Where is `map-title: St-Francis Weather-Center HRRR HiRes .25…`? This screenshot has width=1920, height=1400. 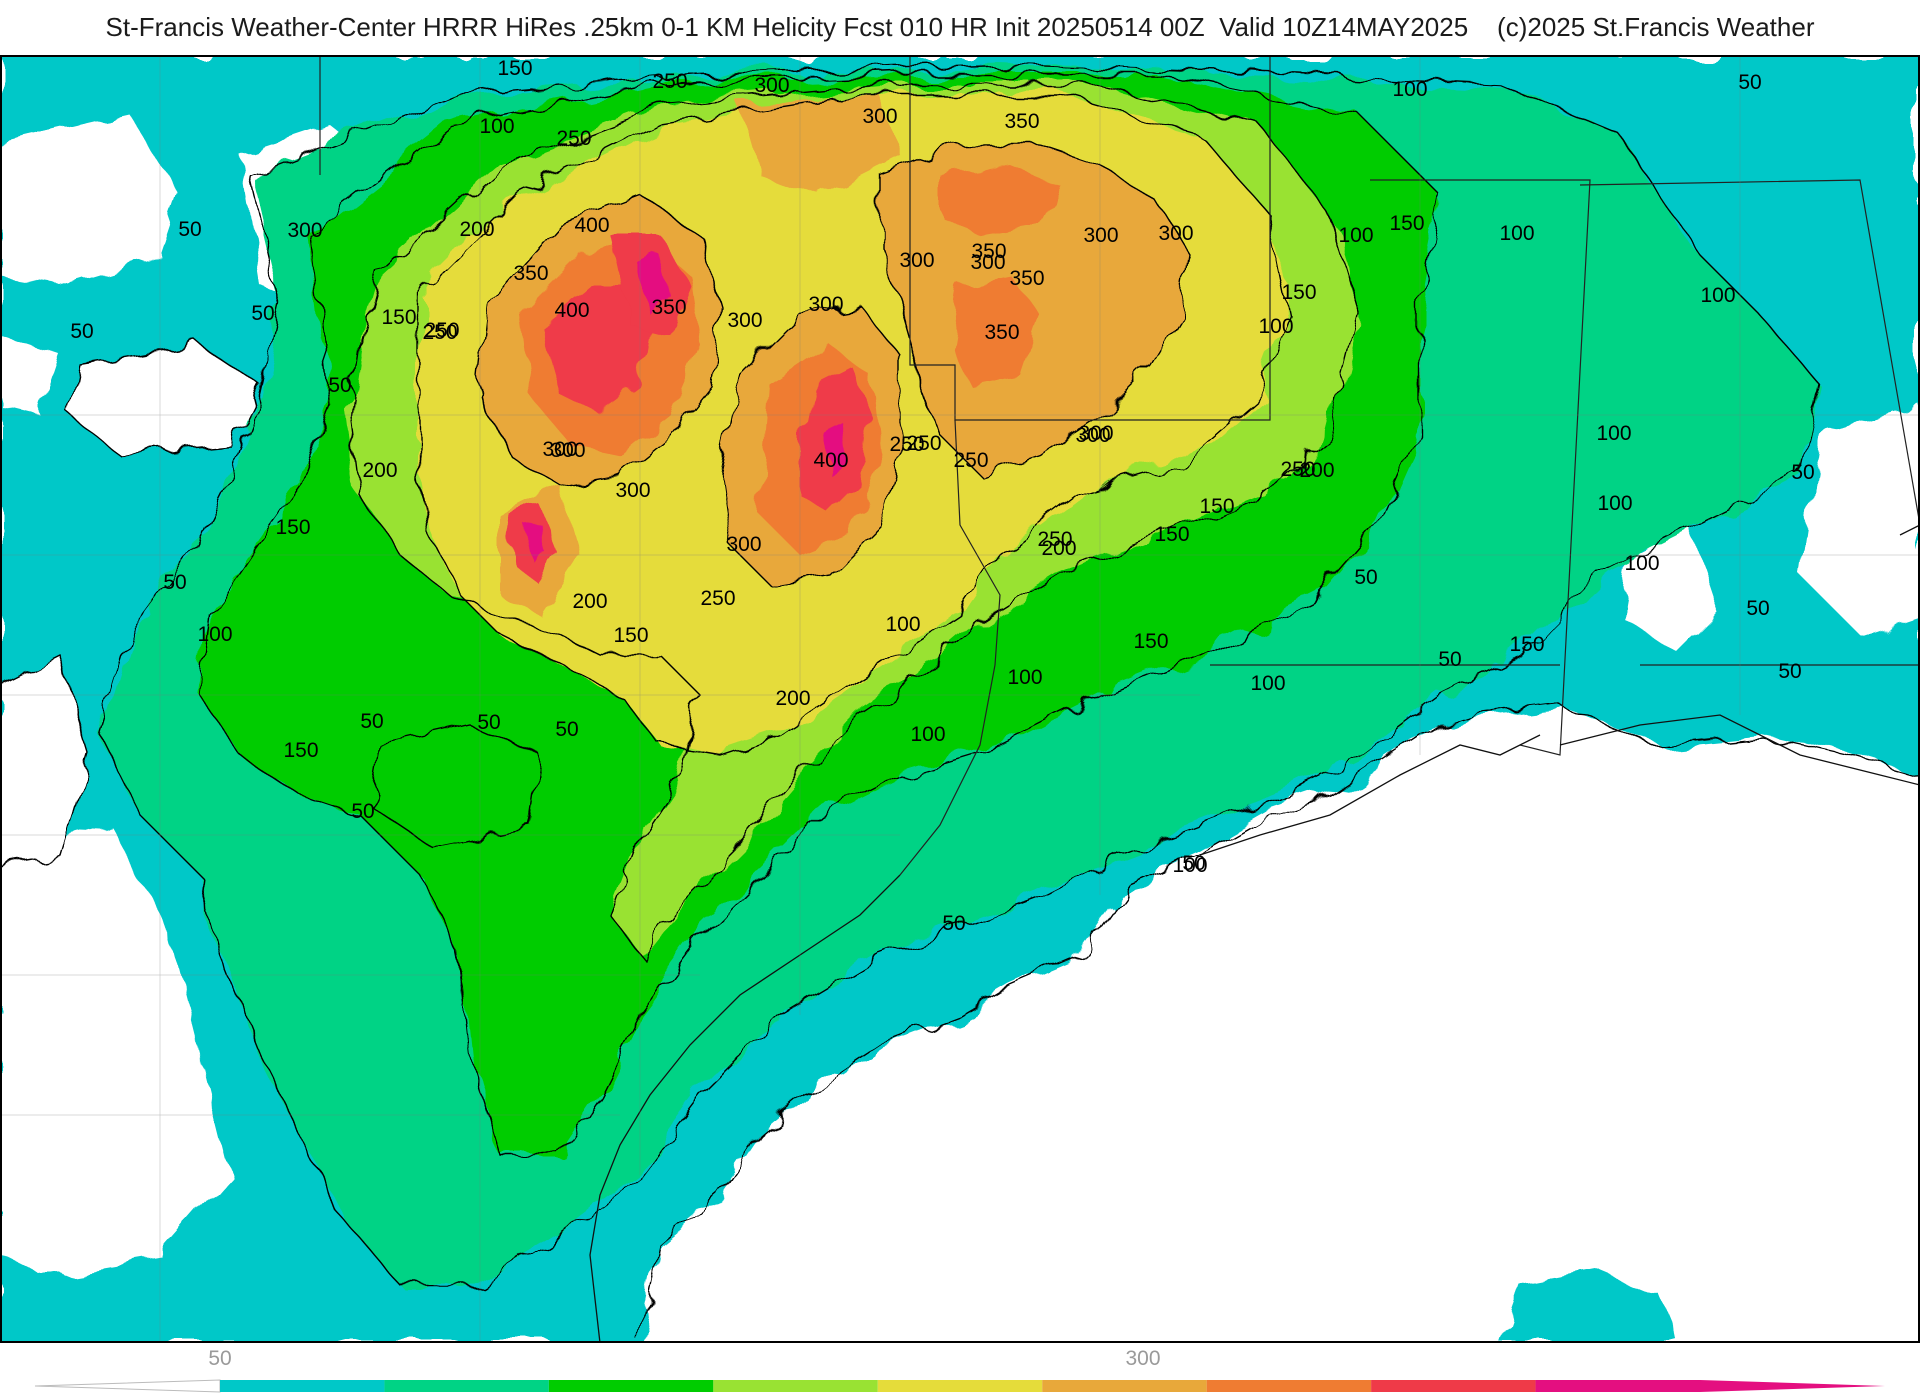
map-title: St-Francis Weather-Center HRRR HiRes .25… is located at coordinates (960, 27).